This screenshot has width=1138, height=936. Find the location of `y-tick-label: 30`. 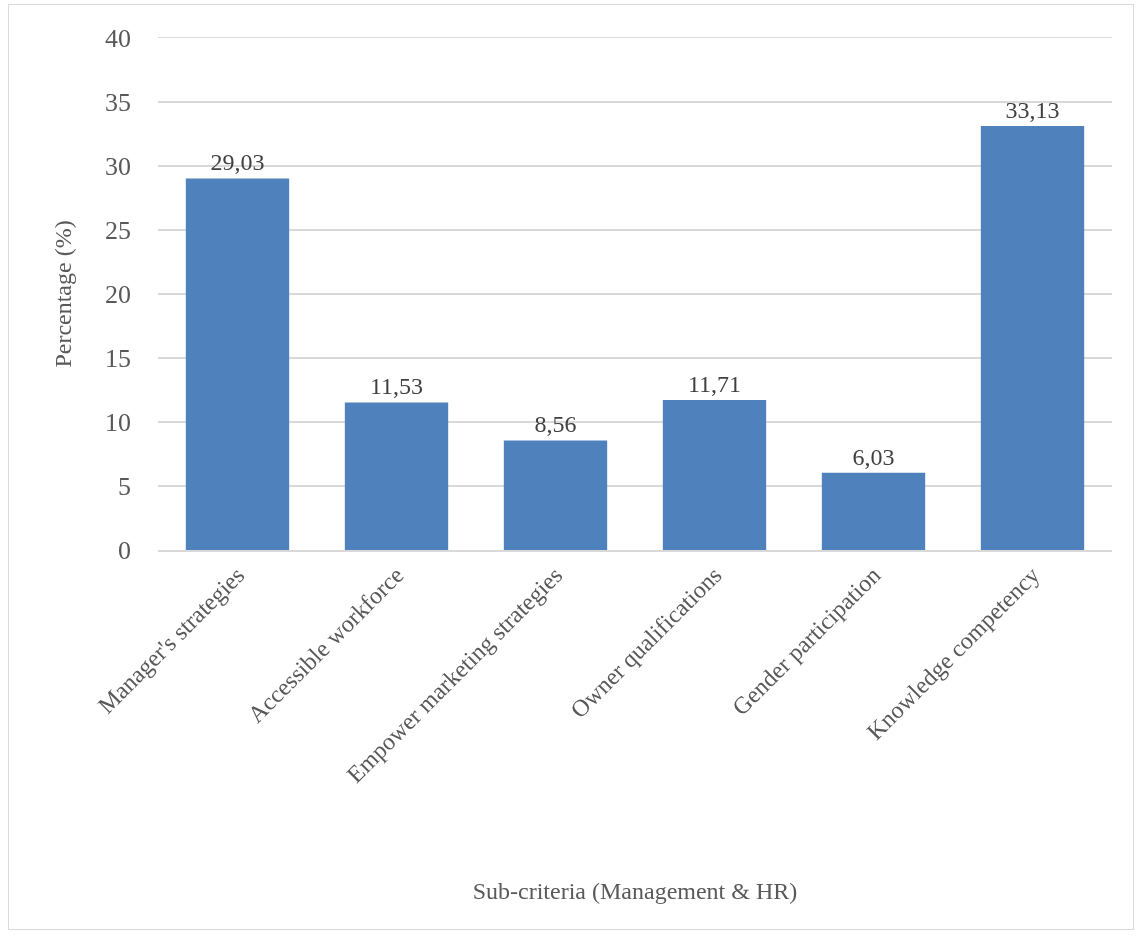

y-tick-label: 30 is located at coordinates (118, 167).